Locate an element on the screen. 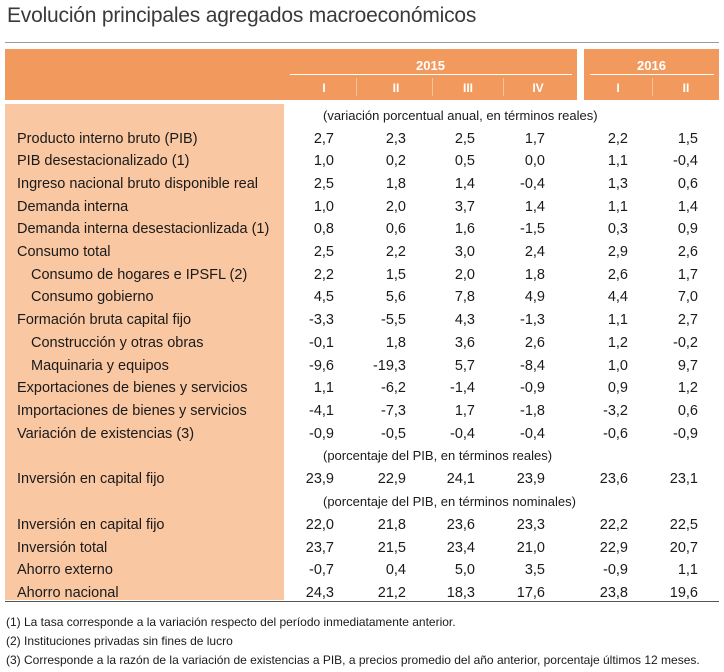 The image size is (724, 672). table-cell: 7,8 is located at coordinates (464, 297).